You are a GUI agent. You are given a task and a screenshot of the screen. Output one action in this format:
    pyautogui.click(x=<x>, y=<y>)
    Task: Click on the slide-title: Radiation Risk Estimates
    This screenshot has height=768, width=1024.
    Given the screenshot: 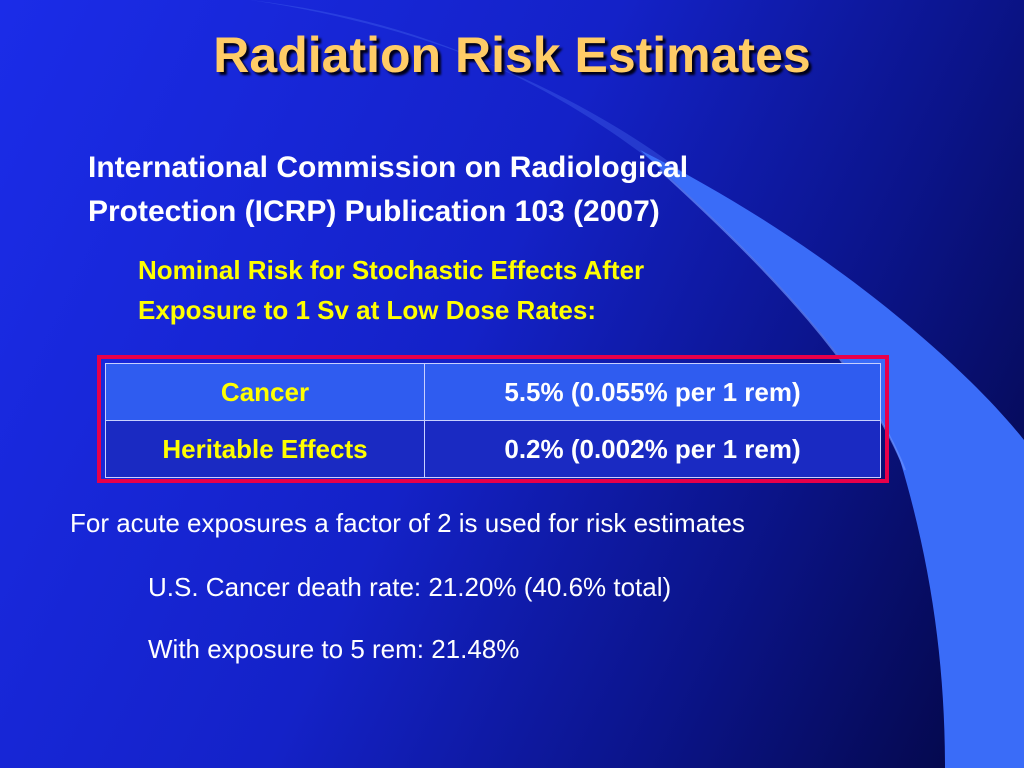 What is the action you would take?
    pyautogui.click(x=512, y=55)
    